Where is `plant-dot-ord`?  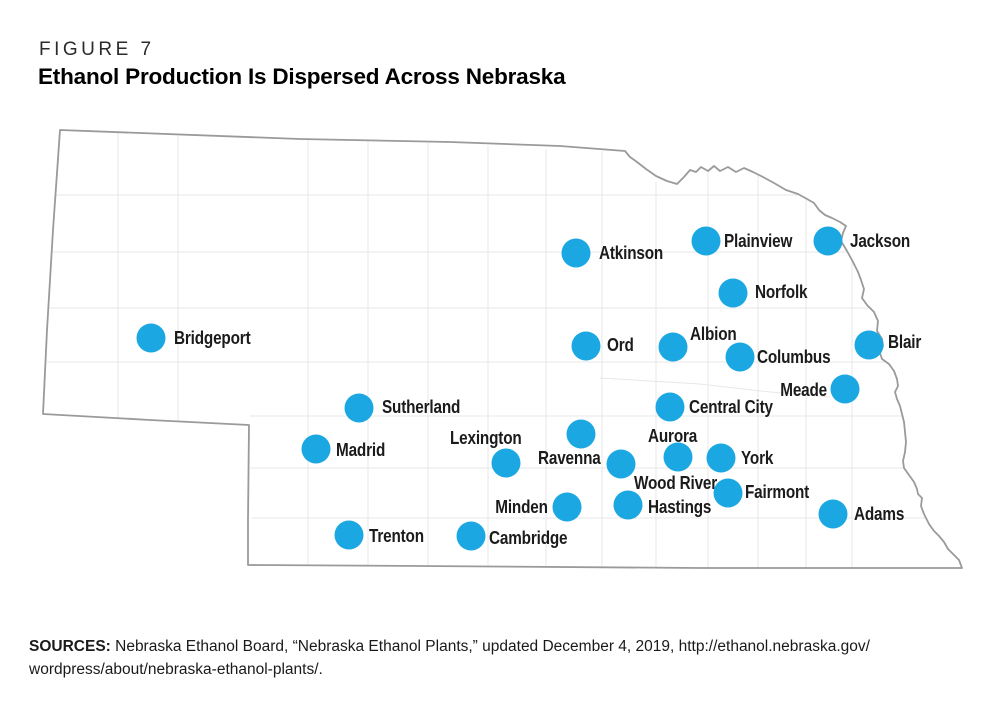 plant-dot-ord is located at coordinates (586, 346).